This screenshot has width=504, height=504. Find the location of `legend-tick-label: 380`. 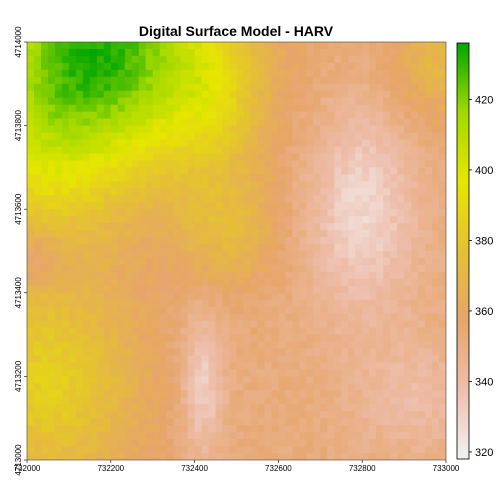

legend-tick-label: 380 is located at coordinates (484, 241).